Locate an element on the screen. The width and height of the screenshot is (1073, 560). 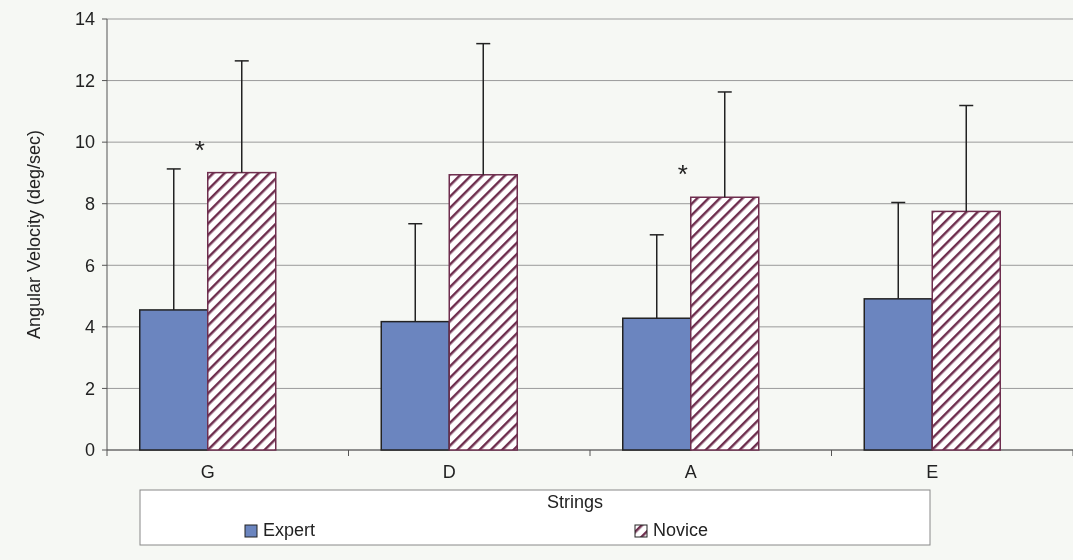
y-tick-label: 4 is located at coordinates (89, 327).